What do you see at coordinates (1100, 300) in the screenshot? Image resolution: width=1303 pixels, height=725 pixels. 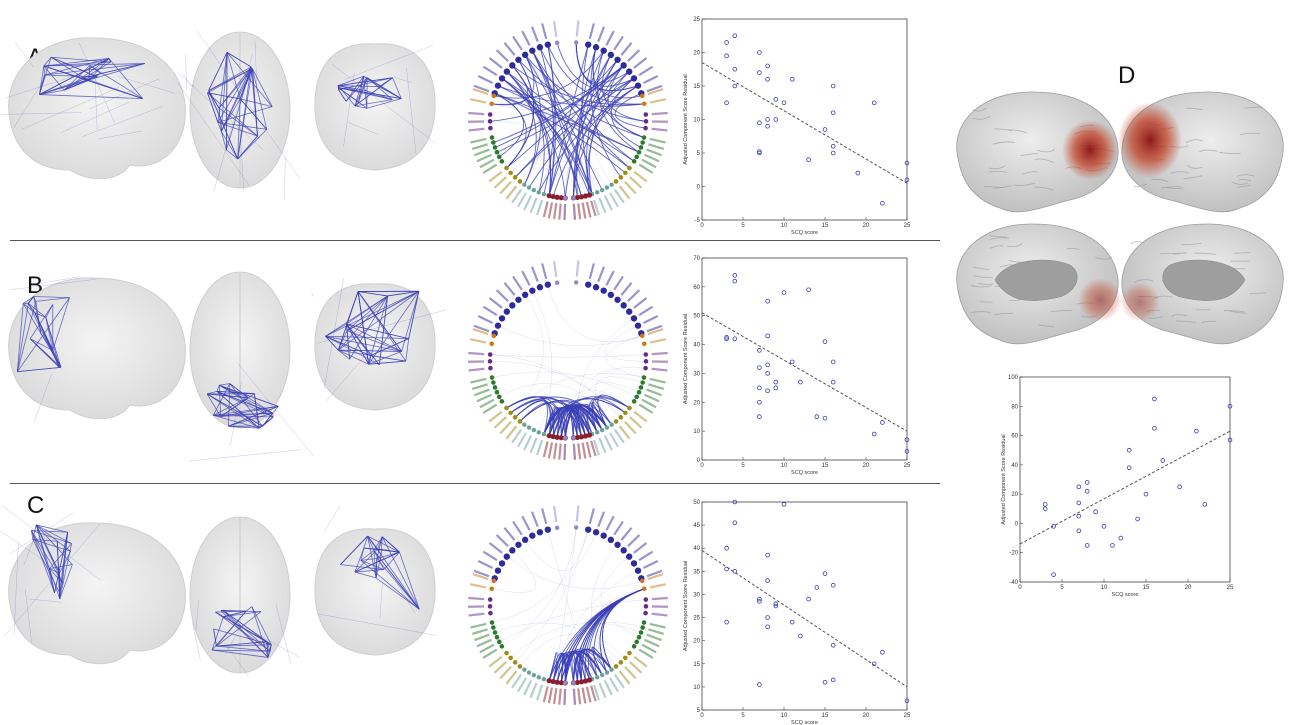 I see `activation-region` at bounding box center [1100, 300].